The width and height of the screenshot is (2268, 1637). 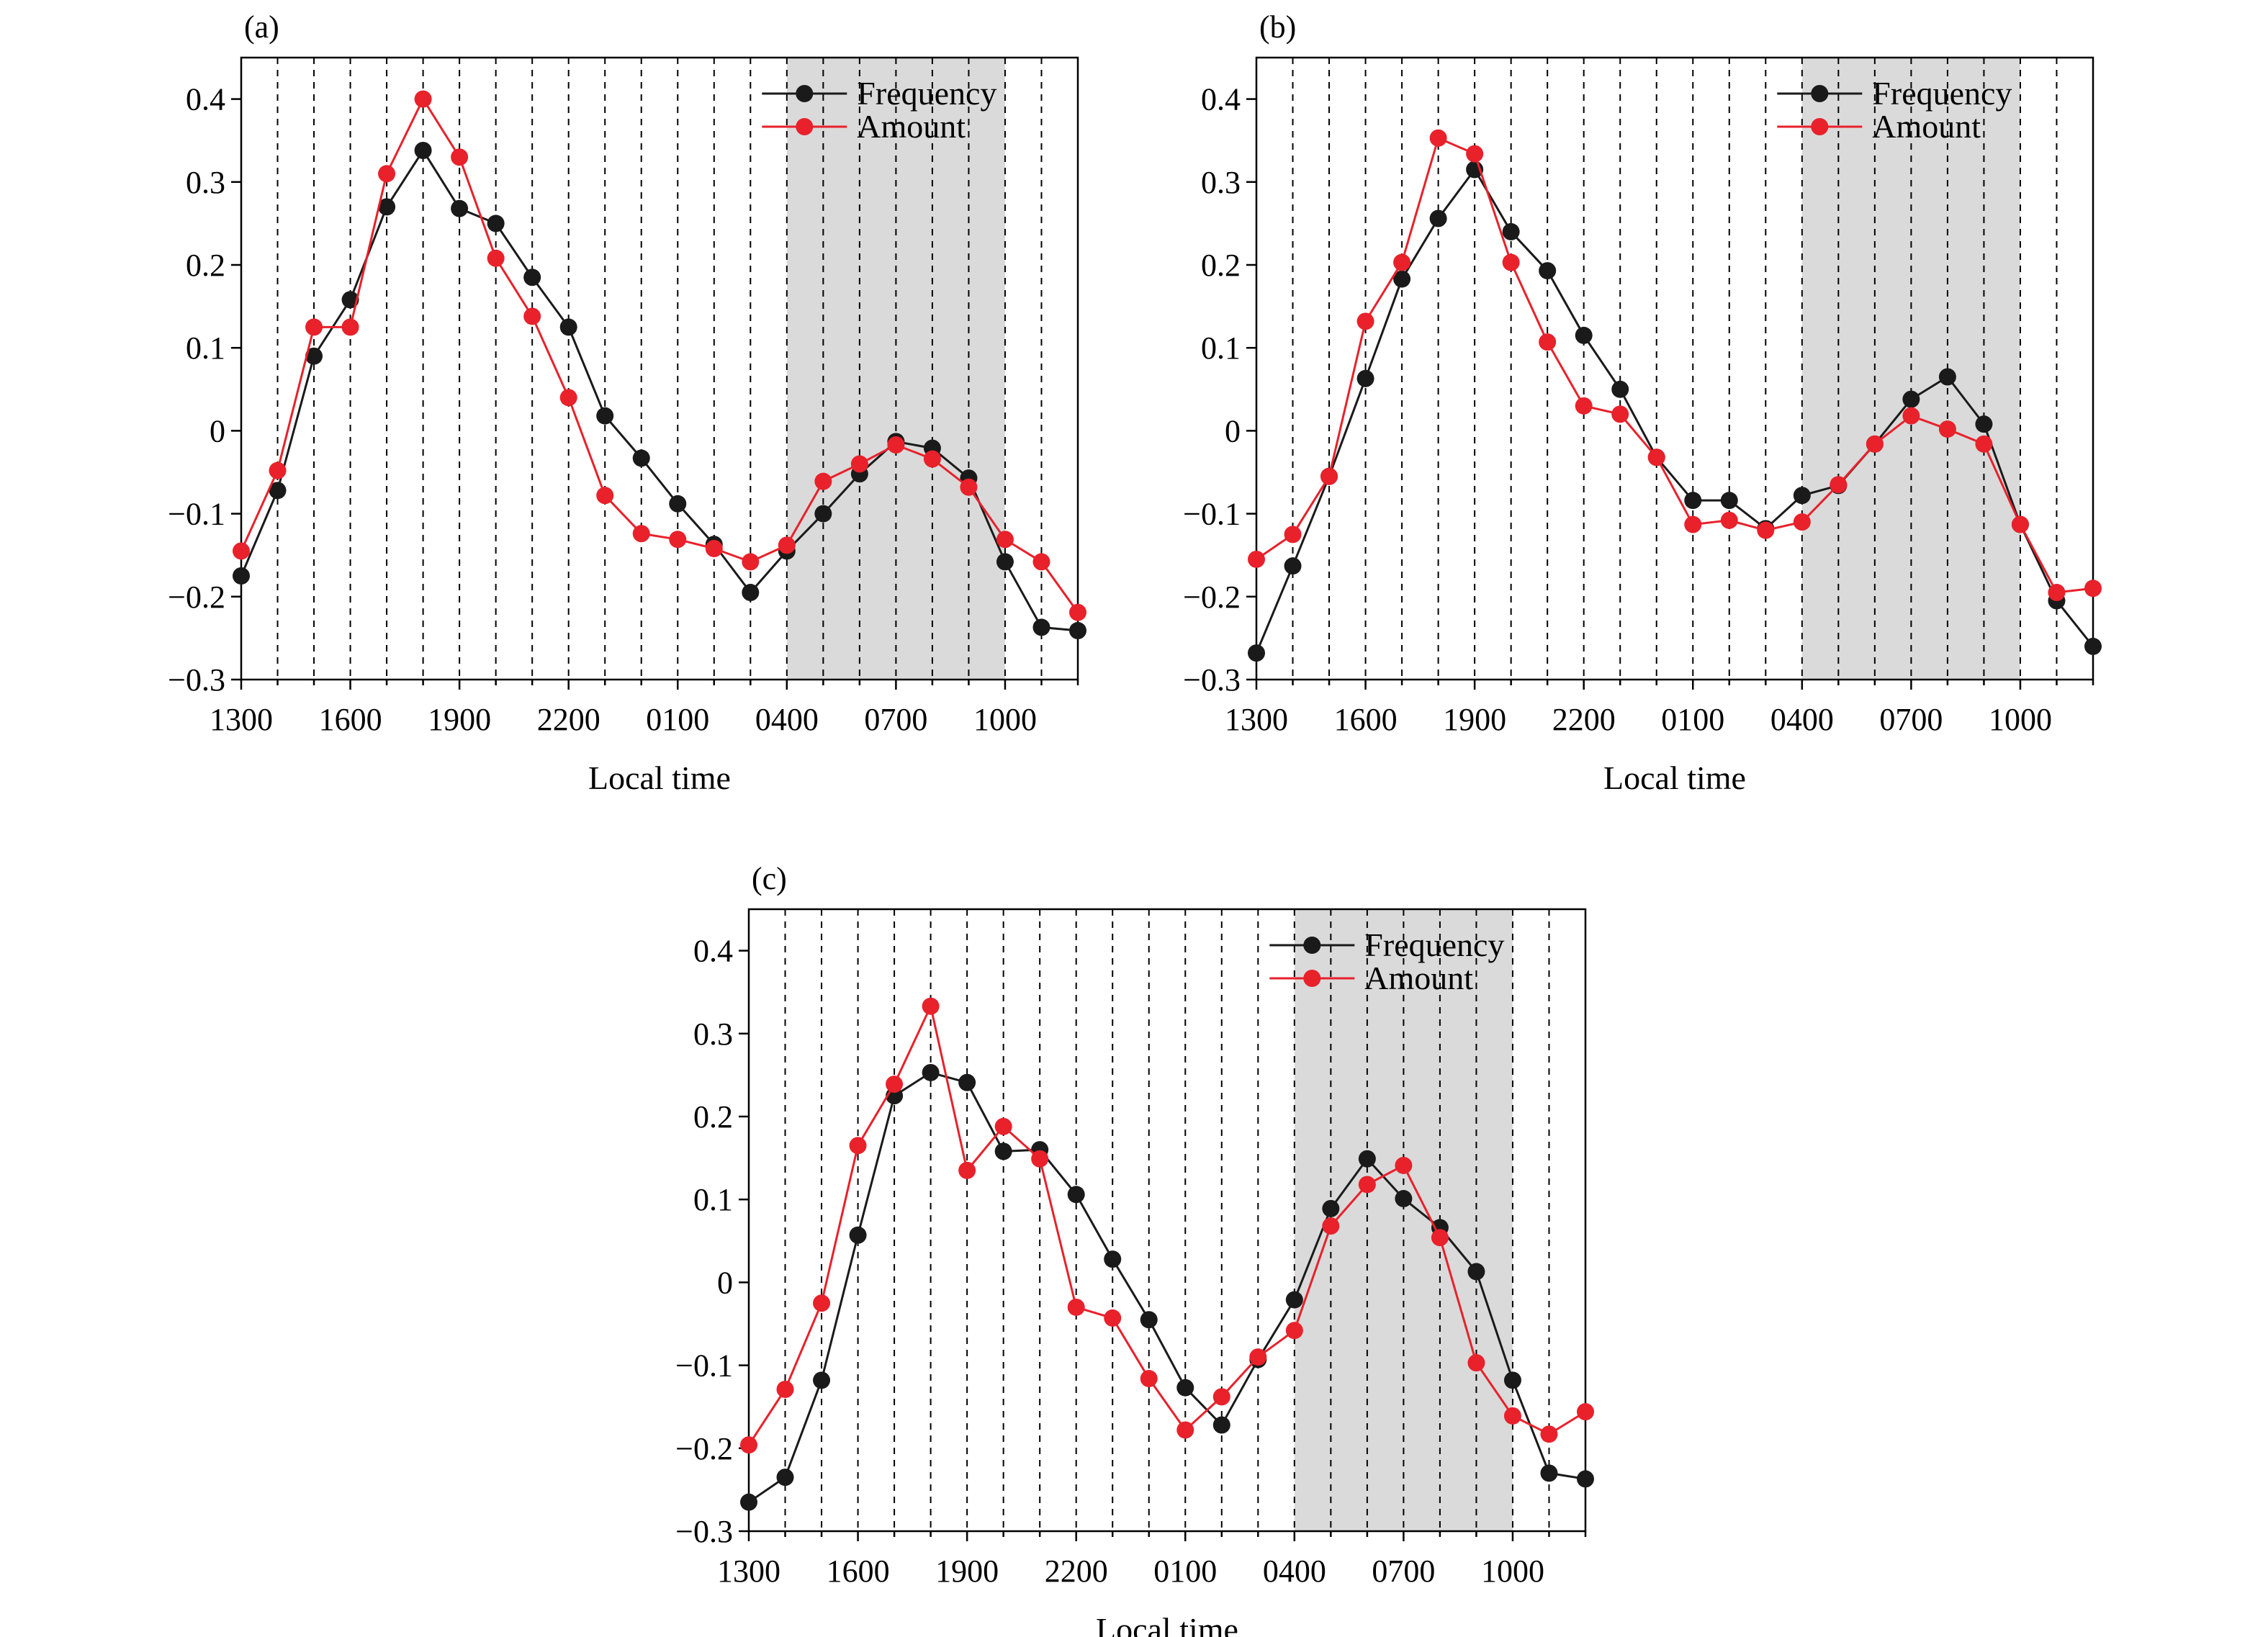 What do you see at coordinates (1434, 944) in the screenshot?
I see `legend-label-frequency: Frequency` at bounding box center [1434, 944].